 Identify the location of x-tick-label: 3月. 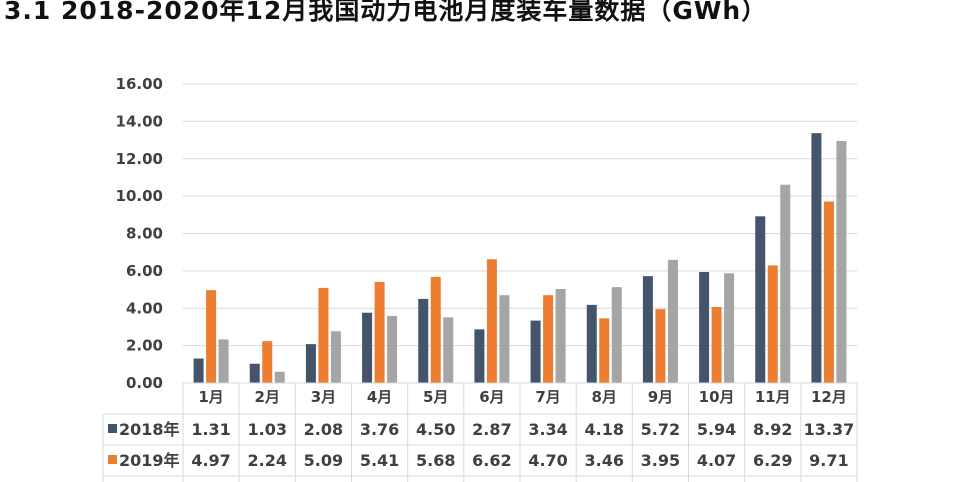
(323, 397).